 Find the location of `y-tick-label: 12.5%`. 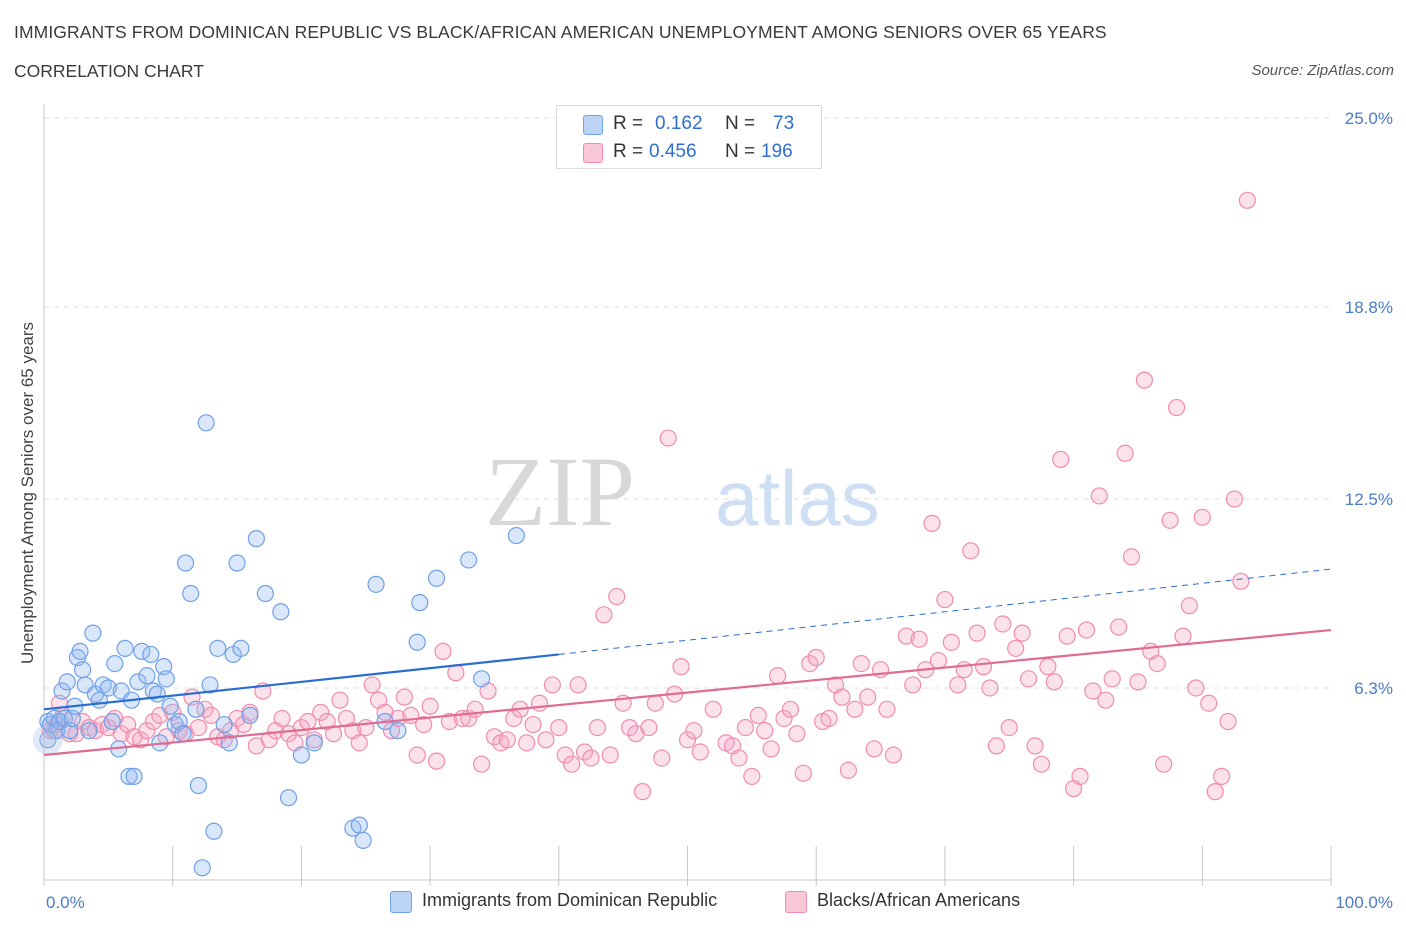

y-tick-label: 12.5% is located at coordinates (1369, 499).